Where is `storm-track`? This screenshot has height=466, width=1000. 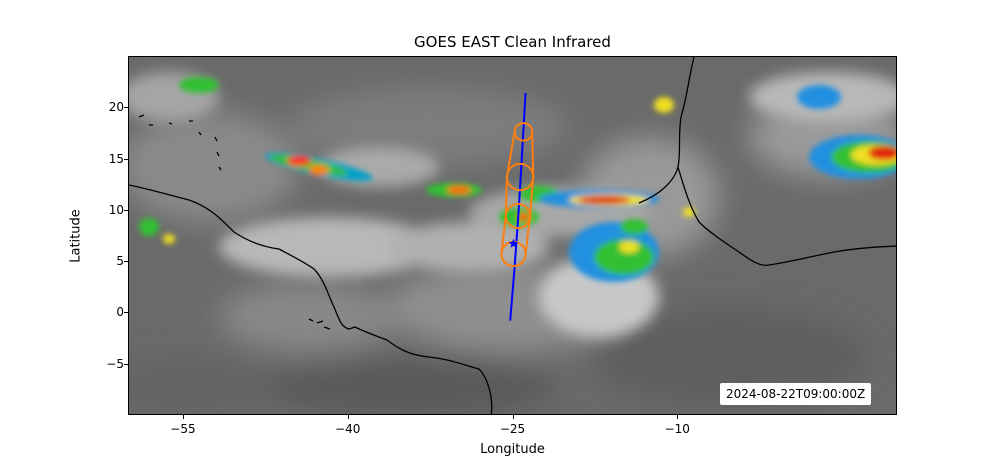 storm-track is located at coordinates (518, 206).